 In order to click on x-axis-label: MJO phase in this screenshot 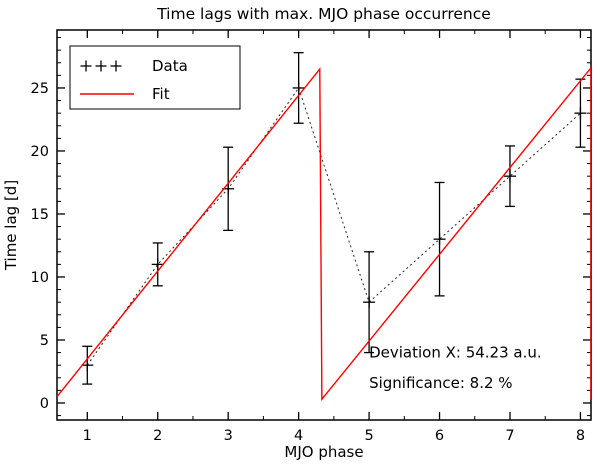, I will do `click(323, 452)`.